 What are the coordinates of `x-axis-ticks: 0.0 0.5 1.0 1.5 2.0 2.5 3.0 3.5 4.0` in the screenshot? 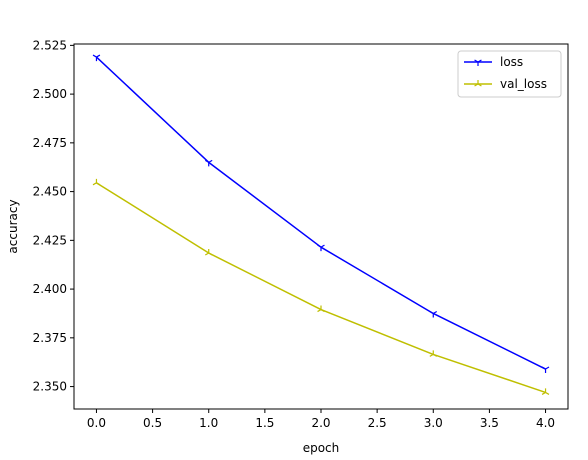 It's located at (321, 419).